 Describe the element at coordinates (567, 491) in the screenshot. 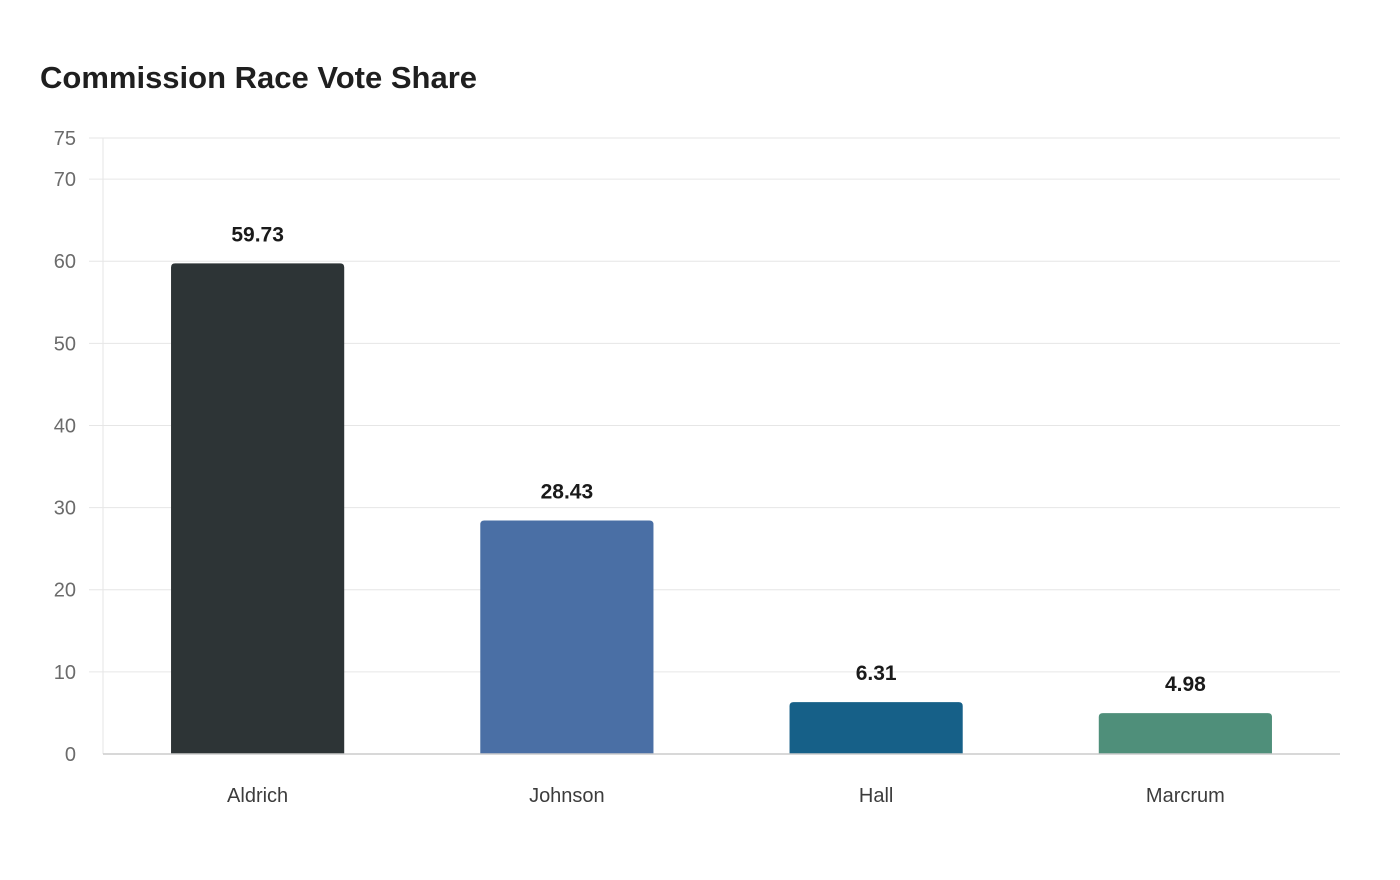

I see `data-label-johnson: 28.43` at that location.